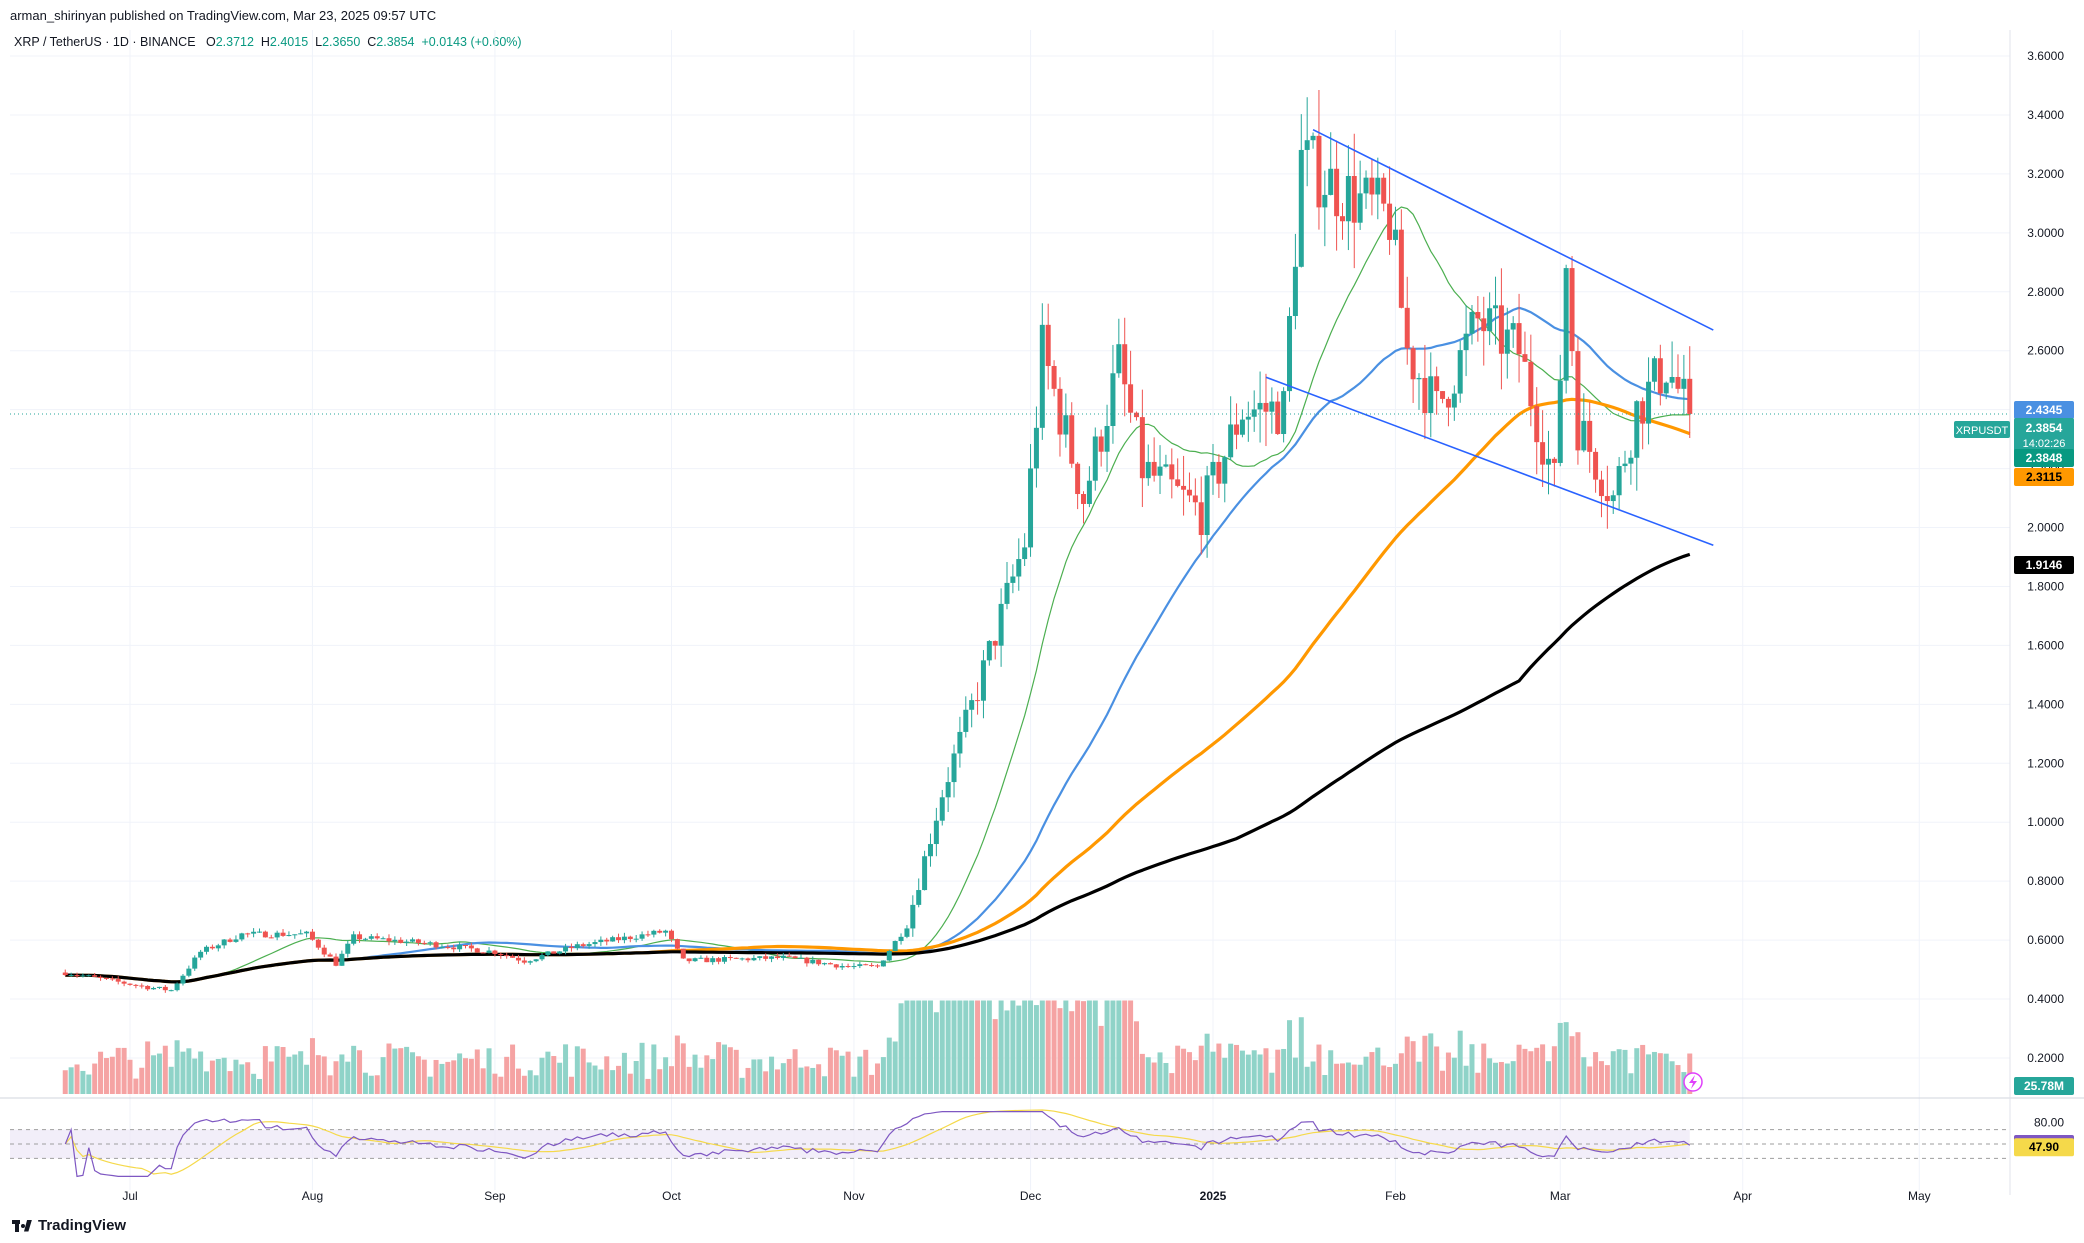 This screenshot has height=1243, width=2084. Describe the element at coordinates (1919, 1196) in the screenshot. I see `time-tick-label: May` at that location.